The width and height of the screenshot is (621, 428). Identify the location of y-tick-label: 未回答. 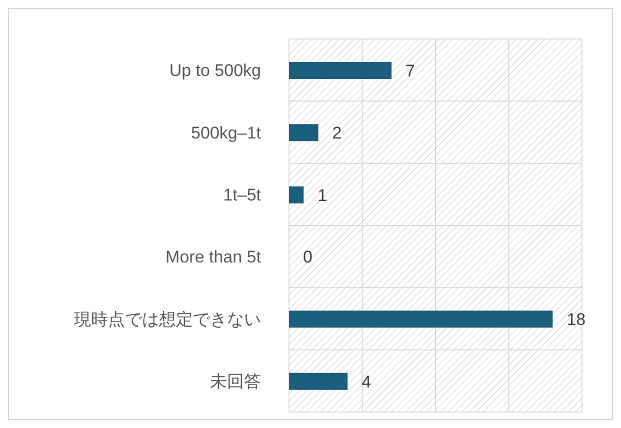
(235, 381).